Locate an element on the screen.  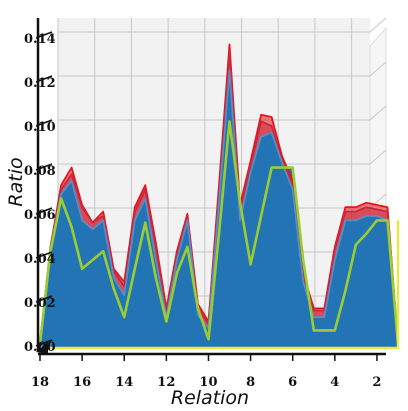
y-axis-title: Ratio is located at coordinates (16, 181).